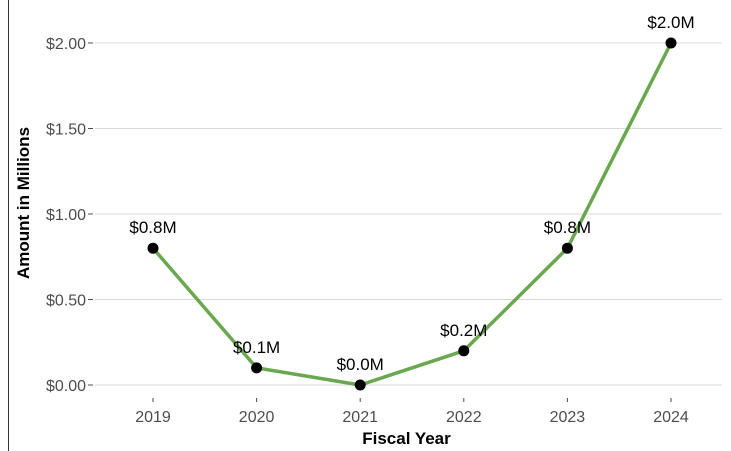  Describe the element at coordinates (66, 386) in the screenshot. I see `y-tick-label: $0.00` at that location.